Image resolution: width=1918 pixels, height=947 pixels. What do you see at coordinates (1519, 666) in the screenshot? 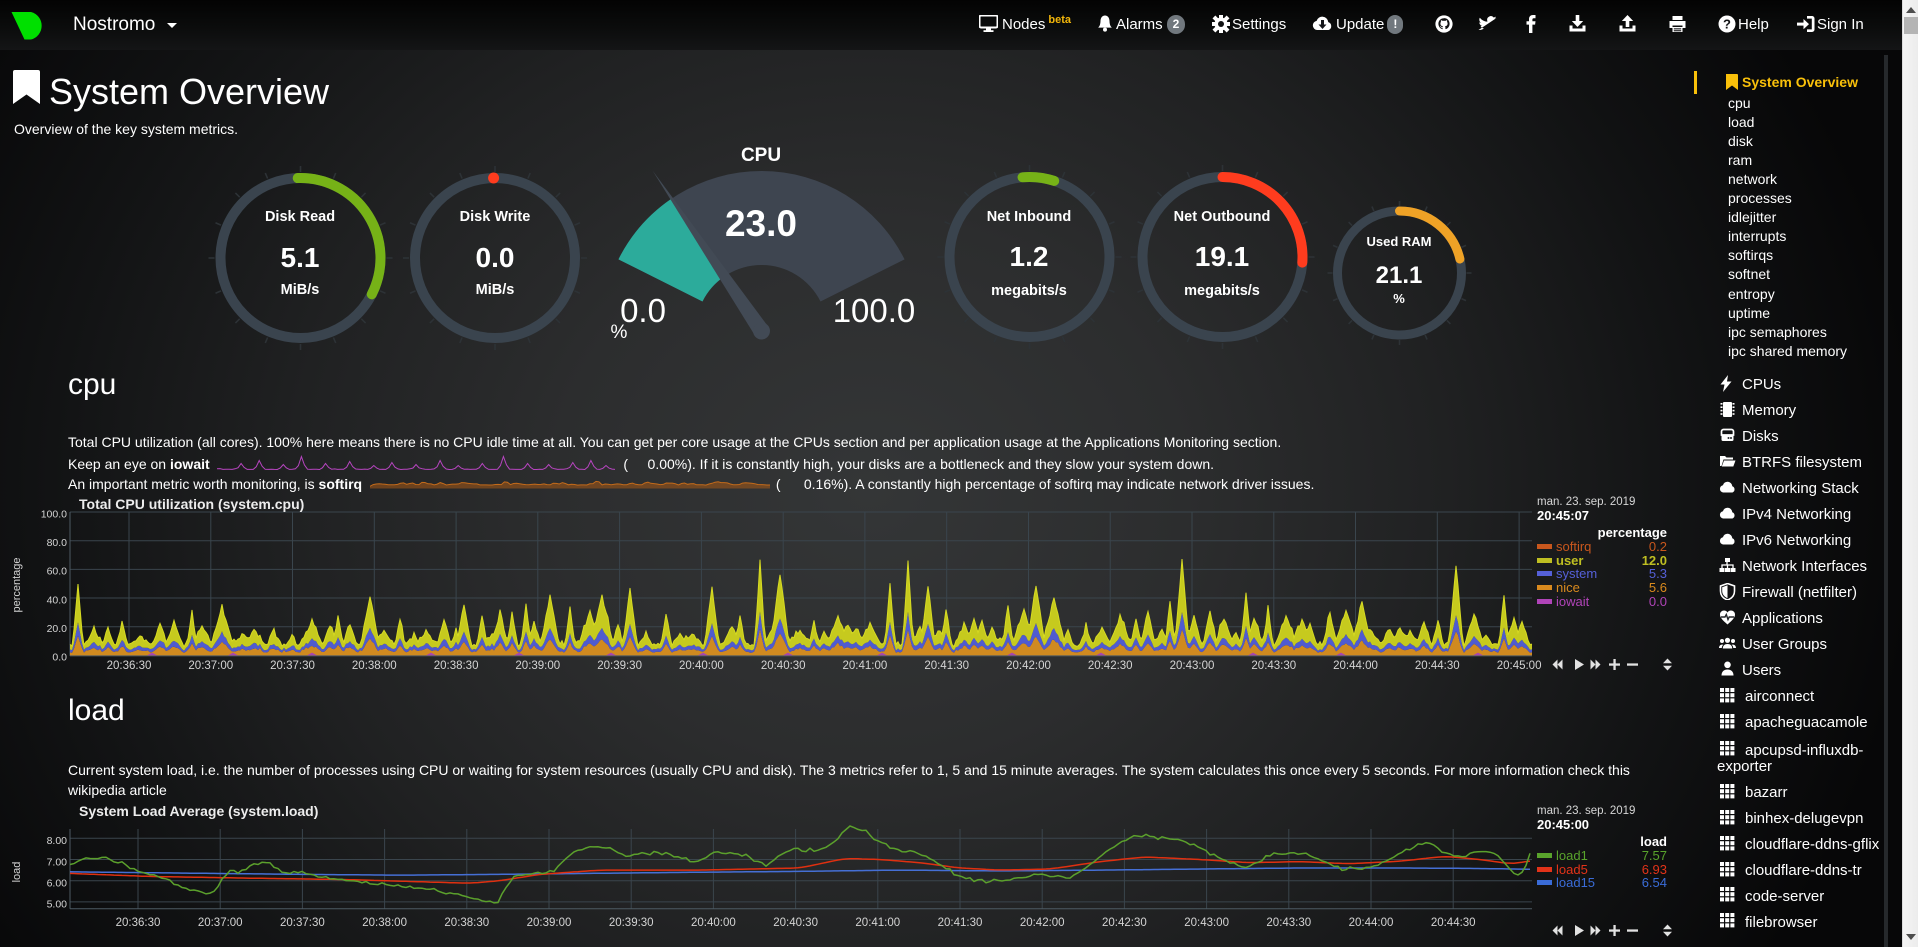
I see `svg-text: 20:45:00` at bounding box center [1519, 666].